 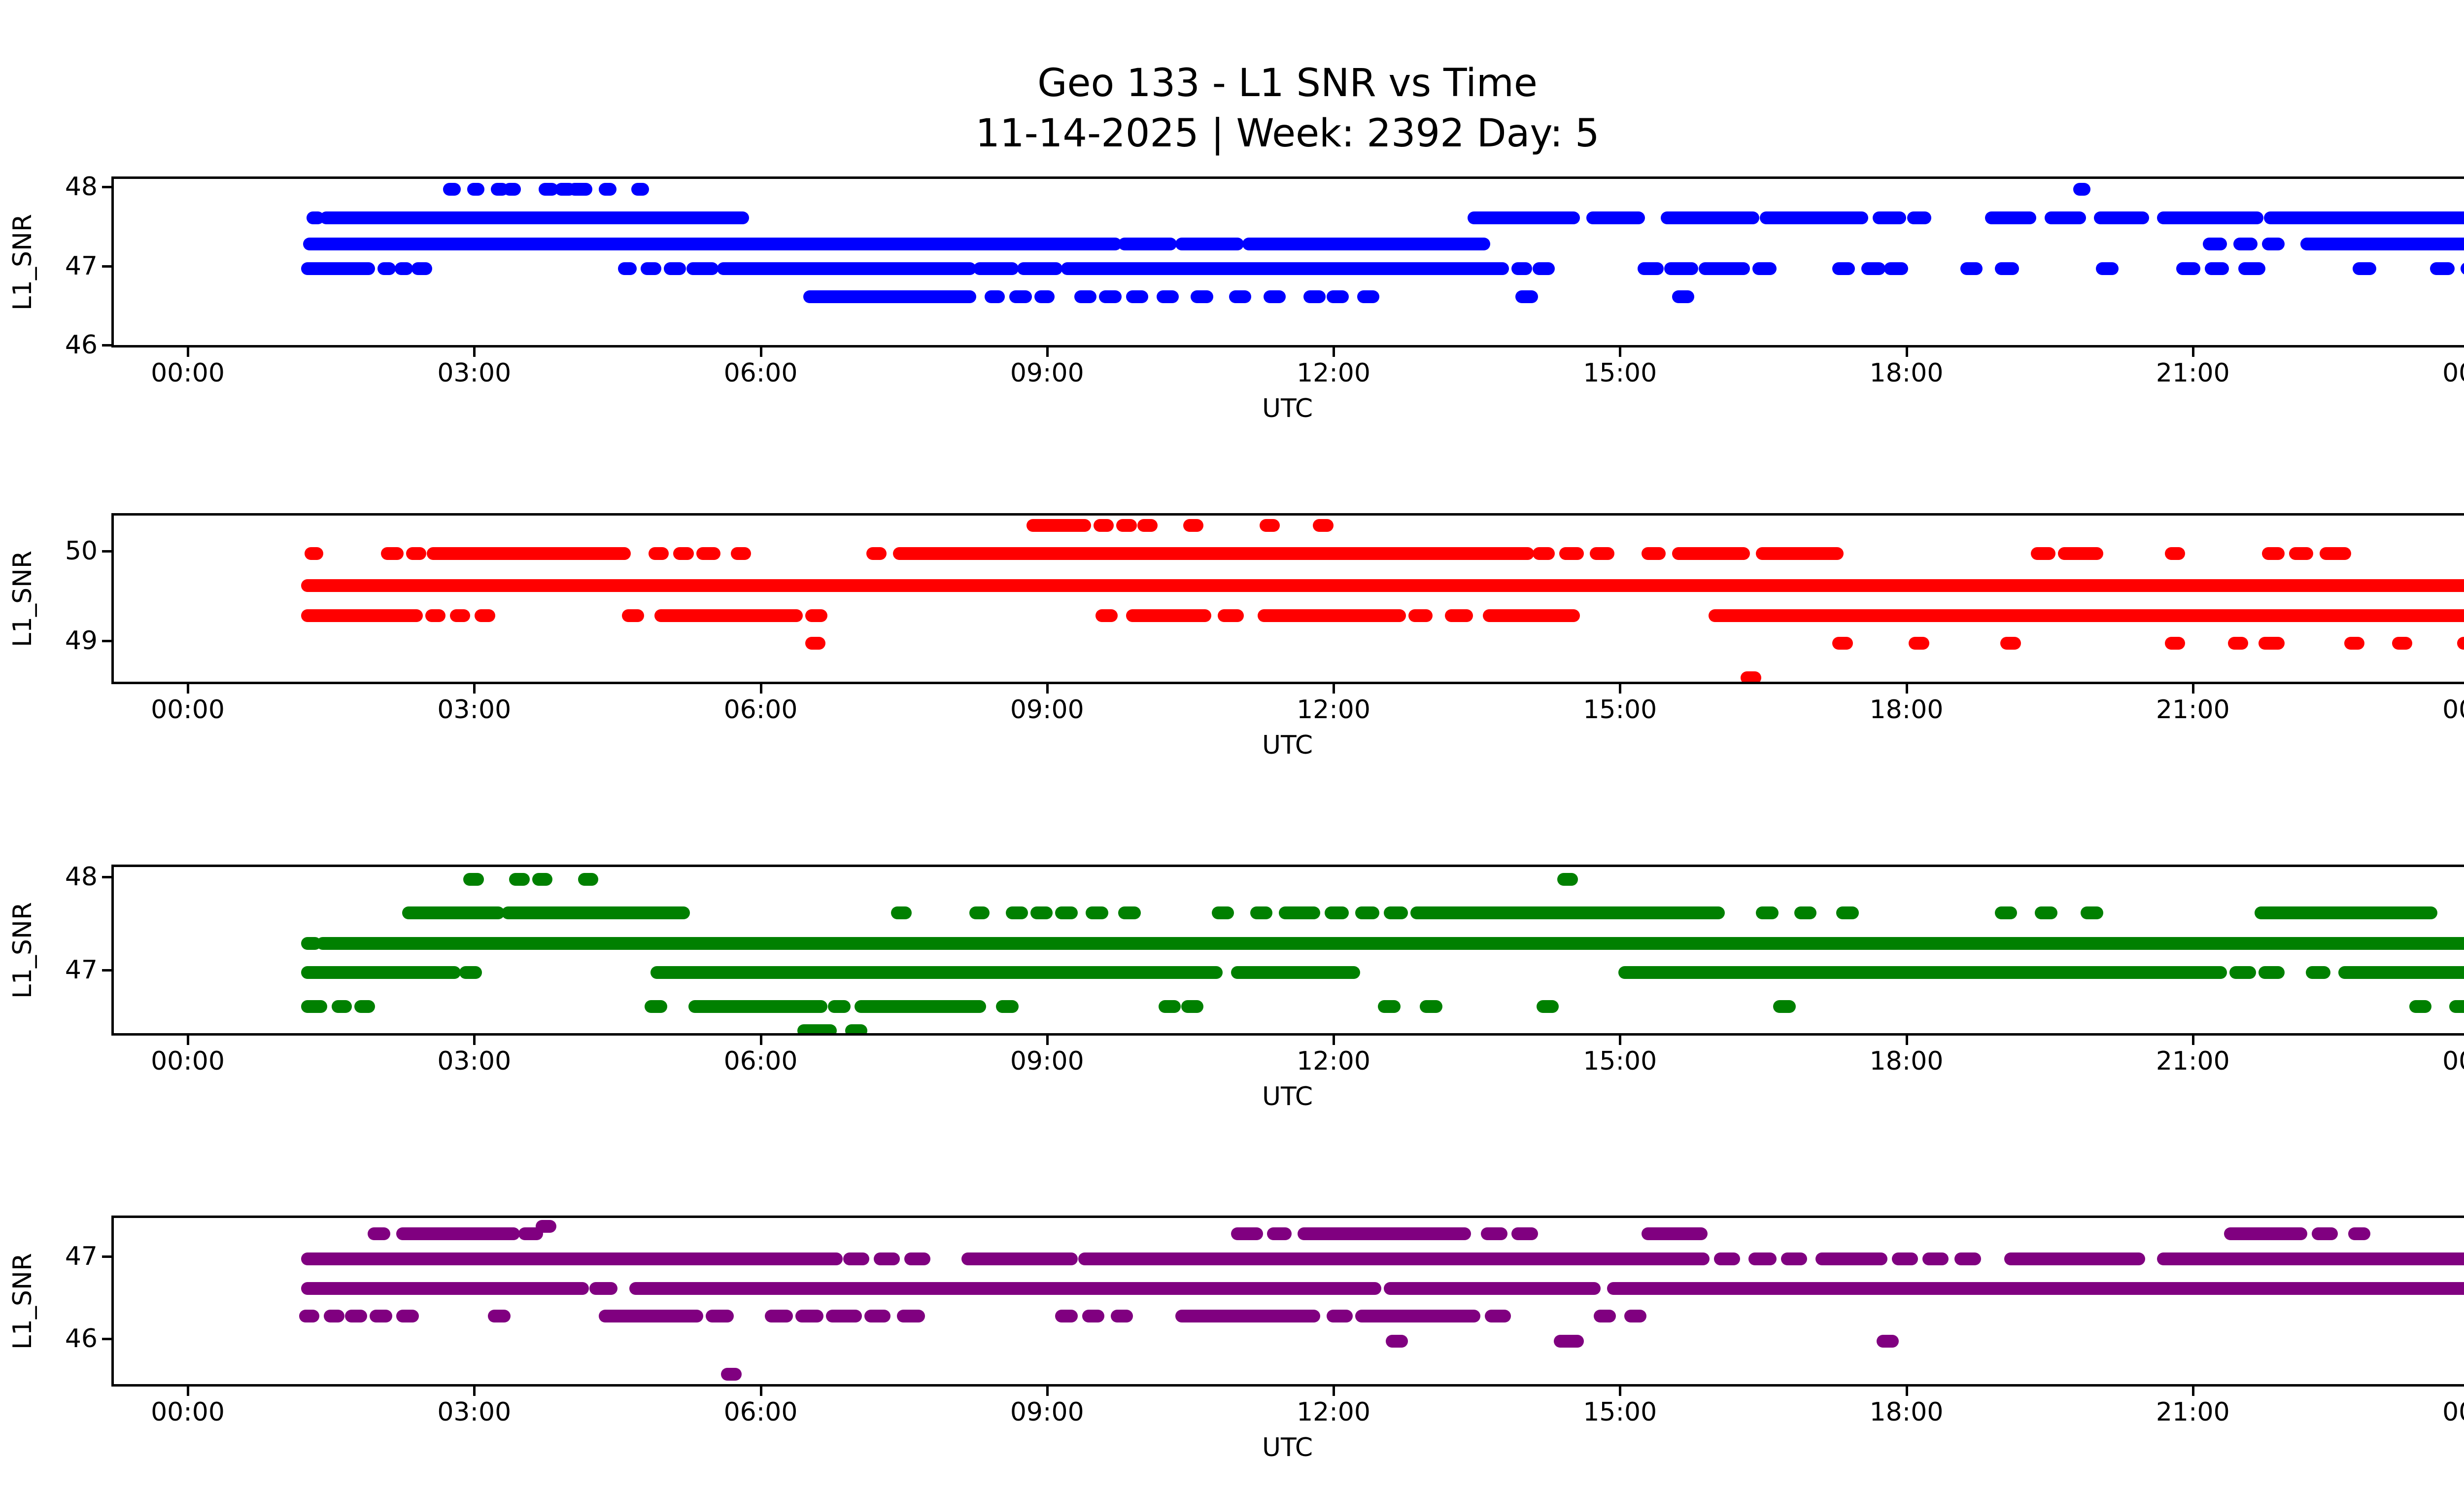 I want to click on x-axis-label: UTC, so click(x=1287, y=1447).